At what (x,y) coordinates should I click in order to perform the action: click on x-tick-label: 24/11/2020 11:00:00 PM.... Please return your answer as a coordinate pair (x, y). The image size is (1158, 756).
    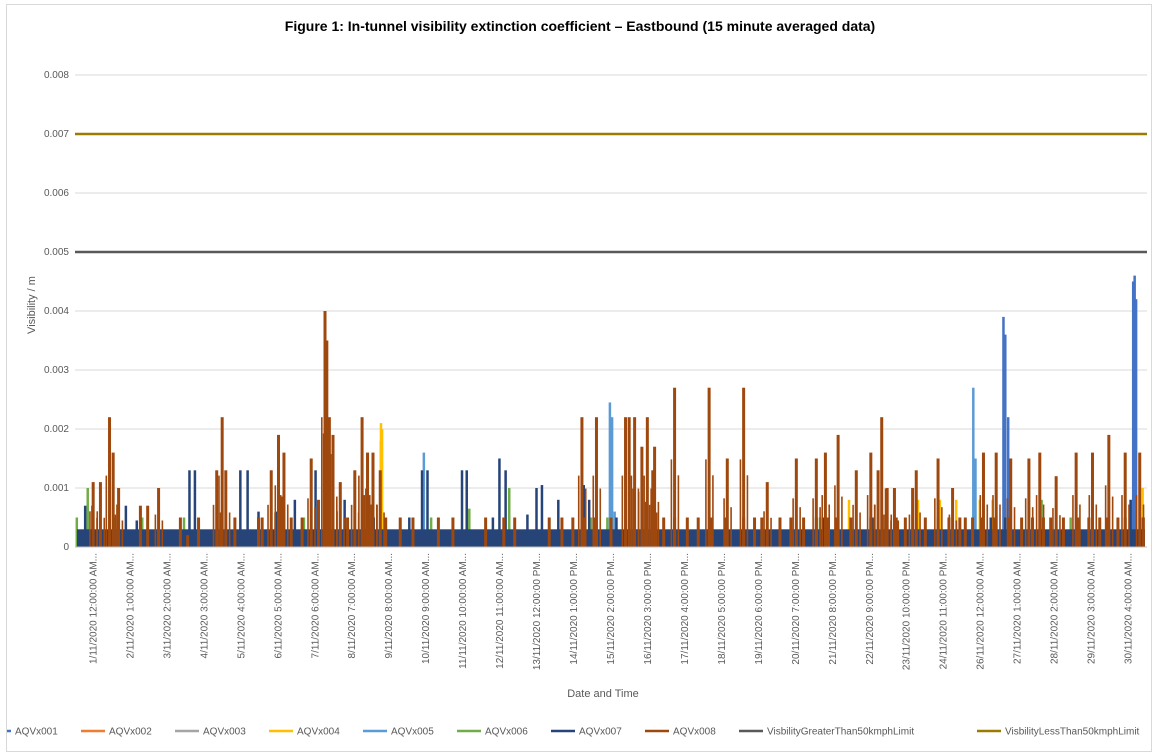
    Looking at the image, I should click on (944, 611).